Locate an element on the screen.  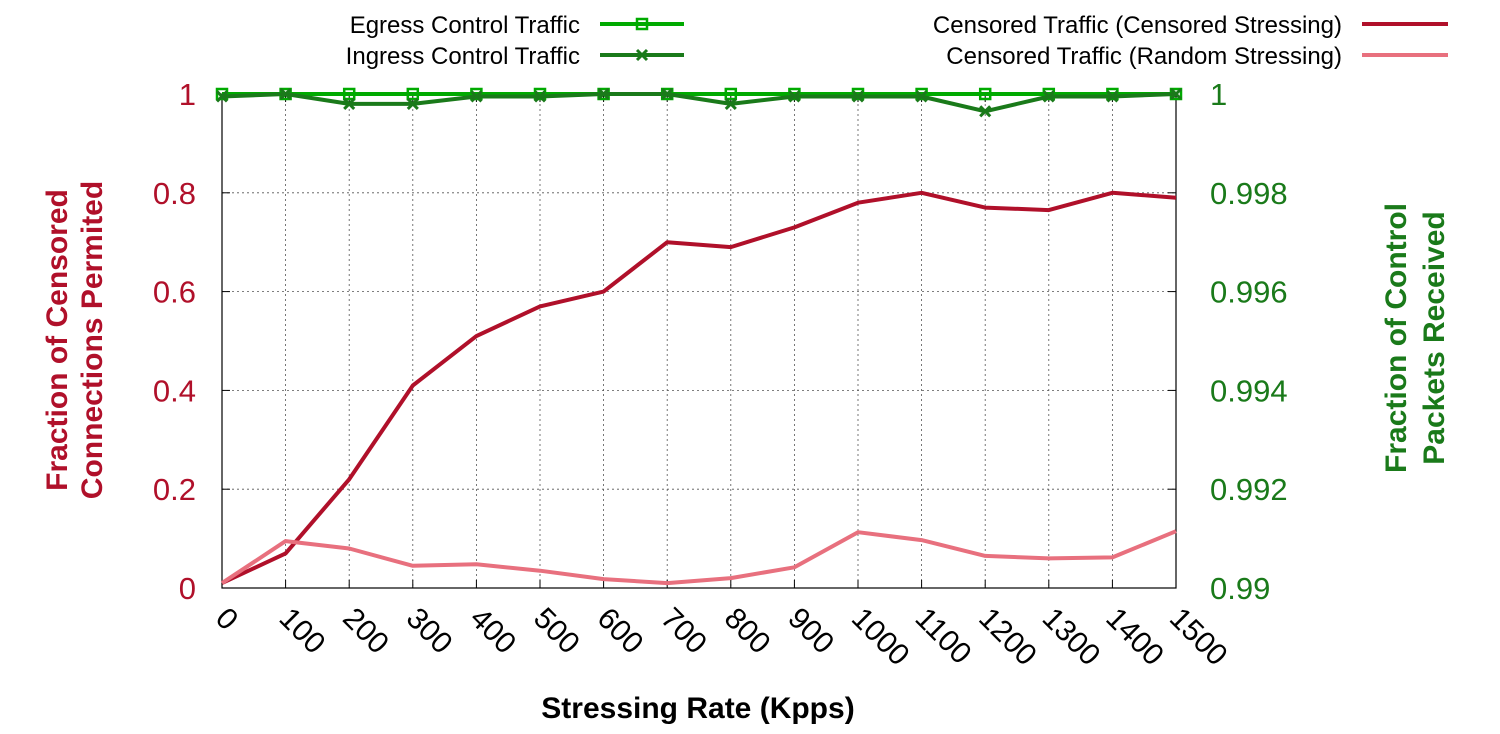
x-tick-label: 300 is located at coordinates (429, 631).